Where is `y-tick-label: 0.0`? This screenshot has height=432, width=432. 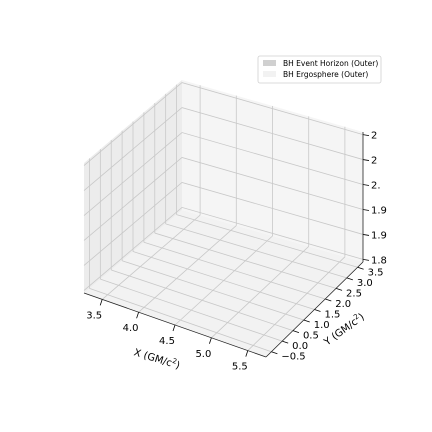 y-tick-label: 0.0 is located at coordinates (300, 346).